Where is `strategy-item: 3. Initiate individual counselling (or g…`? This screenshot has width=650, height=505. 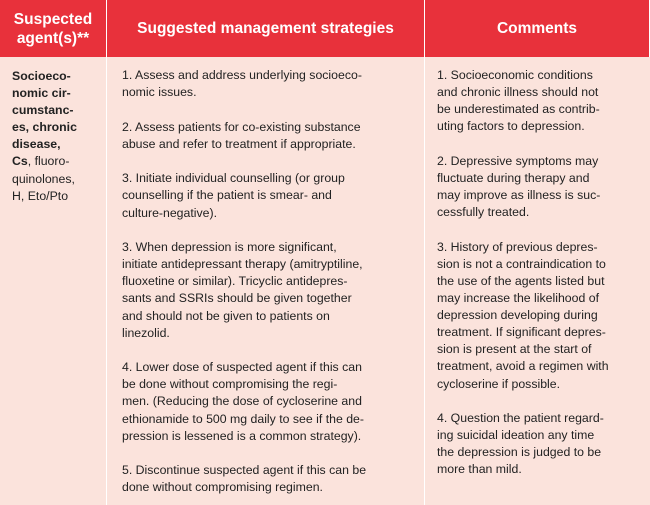
strategy-item: 3. Initiate individual counselling (or g… is located at coordinates (233, 195).